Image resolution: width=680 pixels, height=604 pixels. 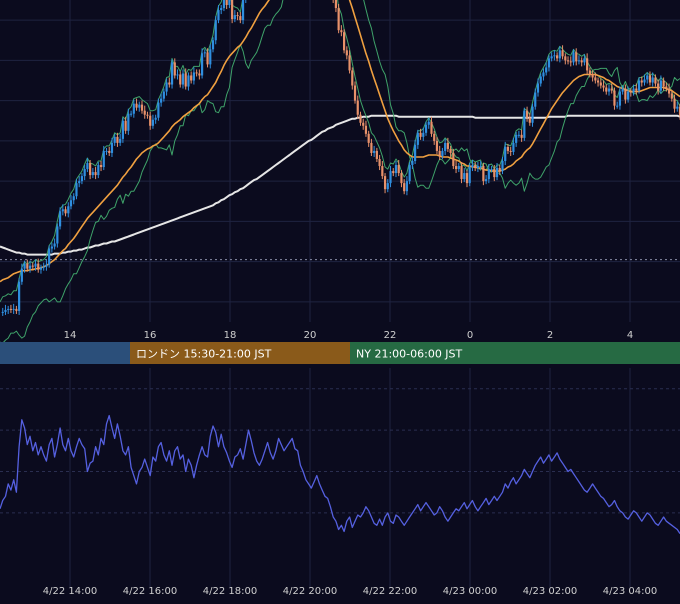 What do you see at coordinates (230, 335) in the screenshot?
I see `price-xtick-label: 18` at bounding box center [230, 335].